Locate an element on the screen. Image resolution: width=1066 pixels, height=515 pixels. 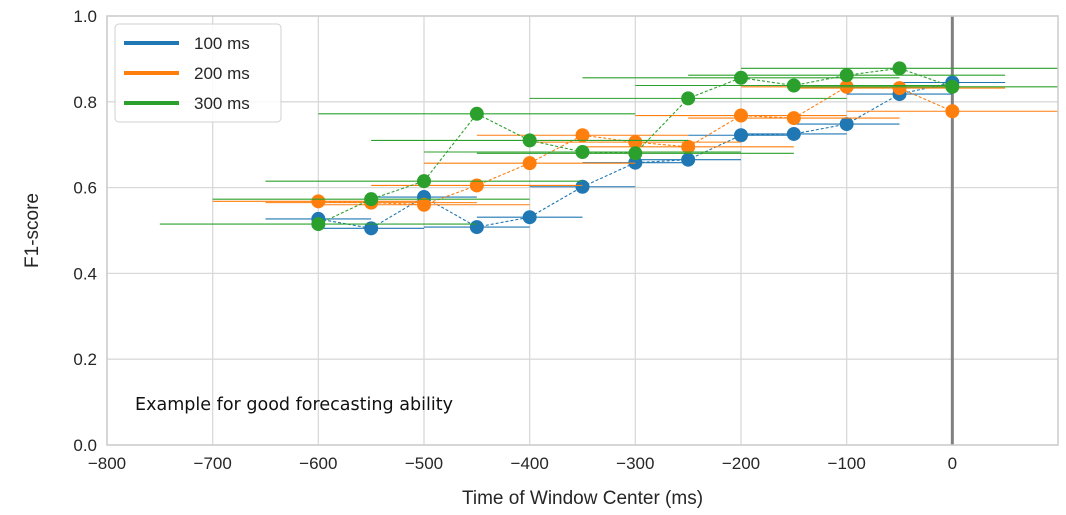
x-tick-label: −500 is located at coordinates (424, 463).